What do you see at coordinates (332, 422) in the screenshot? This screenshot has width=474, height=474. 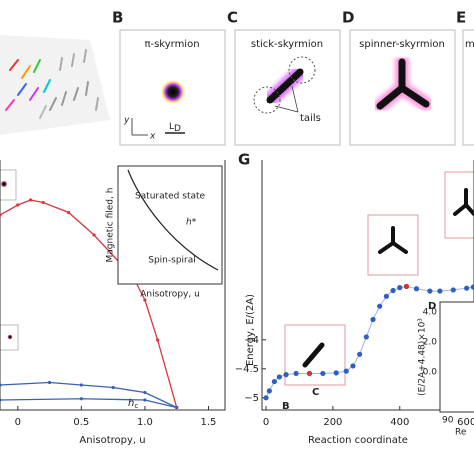 I see `x-tick-label: 200` at bounding box center [332, 422].